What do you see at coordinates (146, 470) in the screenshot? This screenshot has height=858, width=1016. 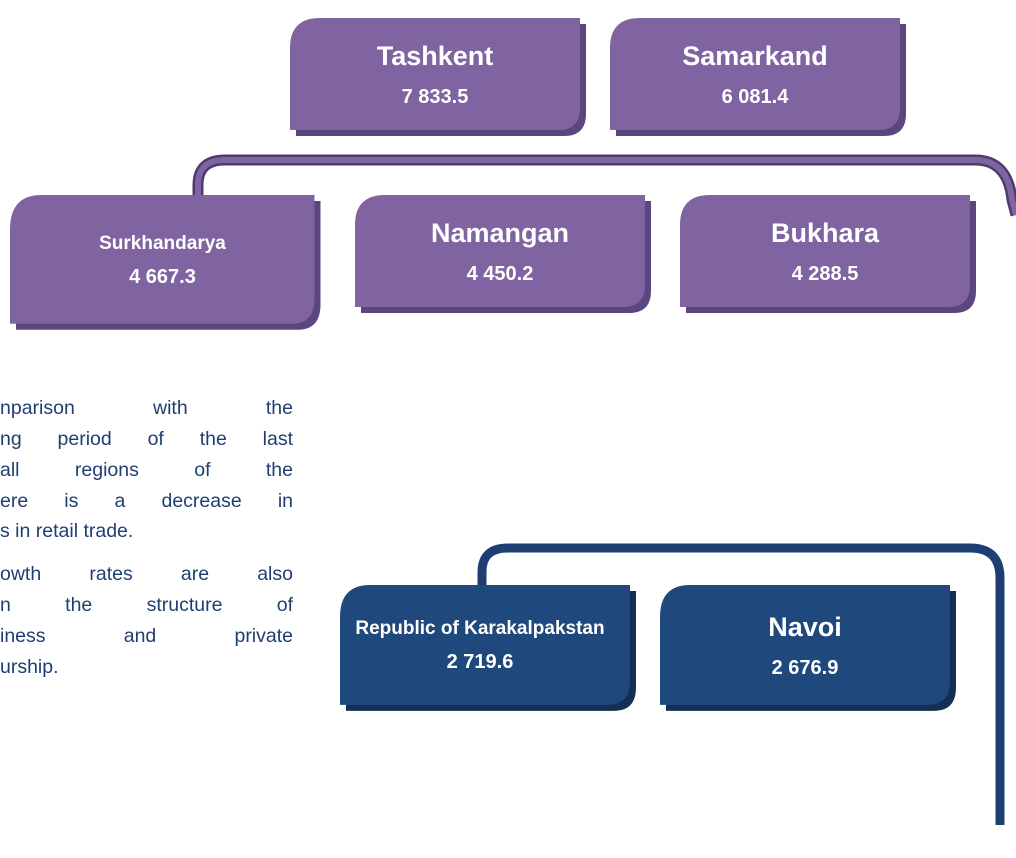 I see `text-line: all regions of the` at bounding box center [146, 470].